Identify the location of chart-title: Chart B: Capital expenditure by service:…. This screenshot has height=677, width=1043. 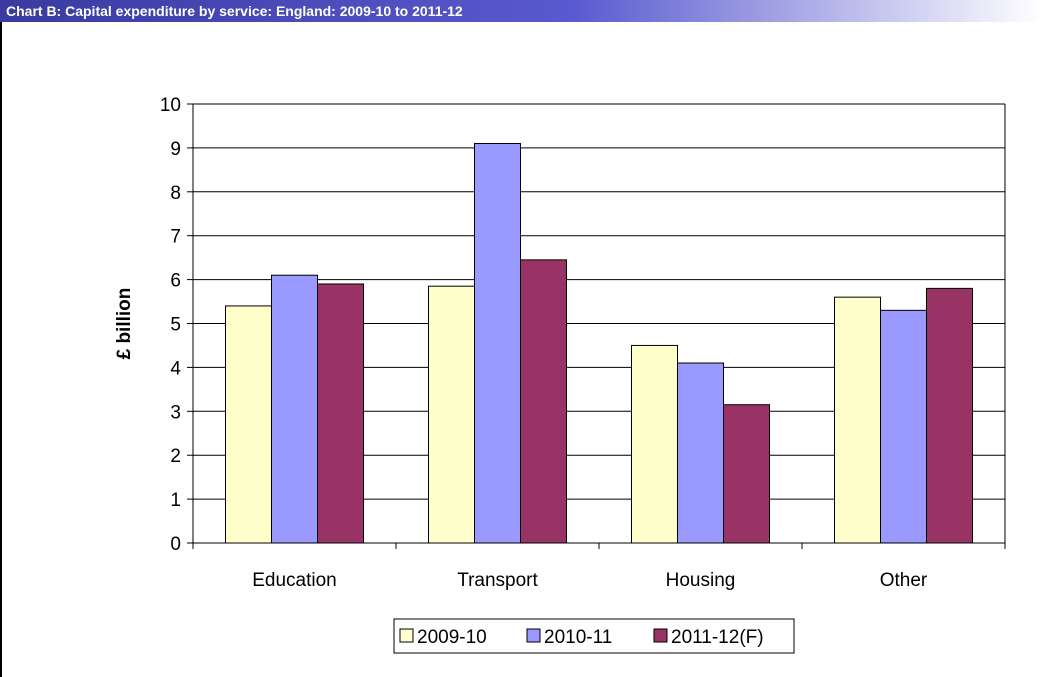
(234, 11).